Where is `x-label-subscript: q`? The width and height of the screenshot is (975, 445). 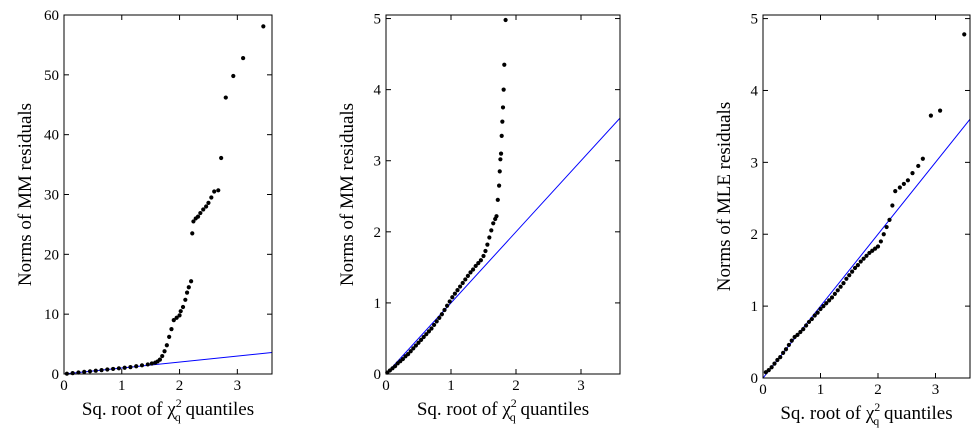 x-label-subscript: q is located at coordinates (513, 417).